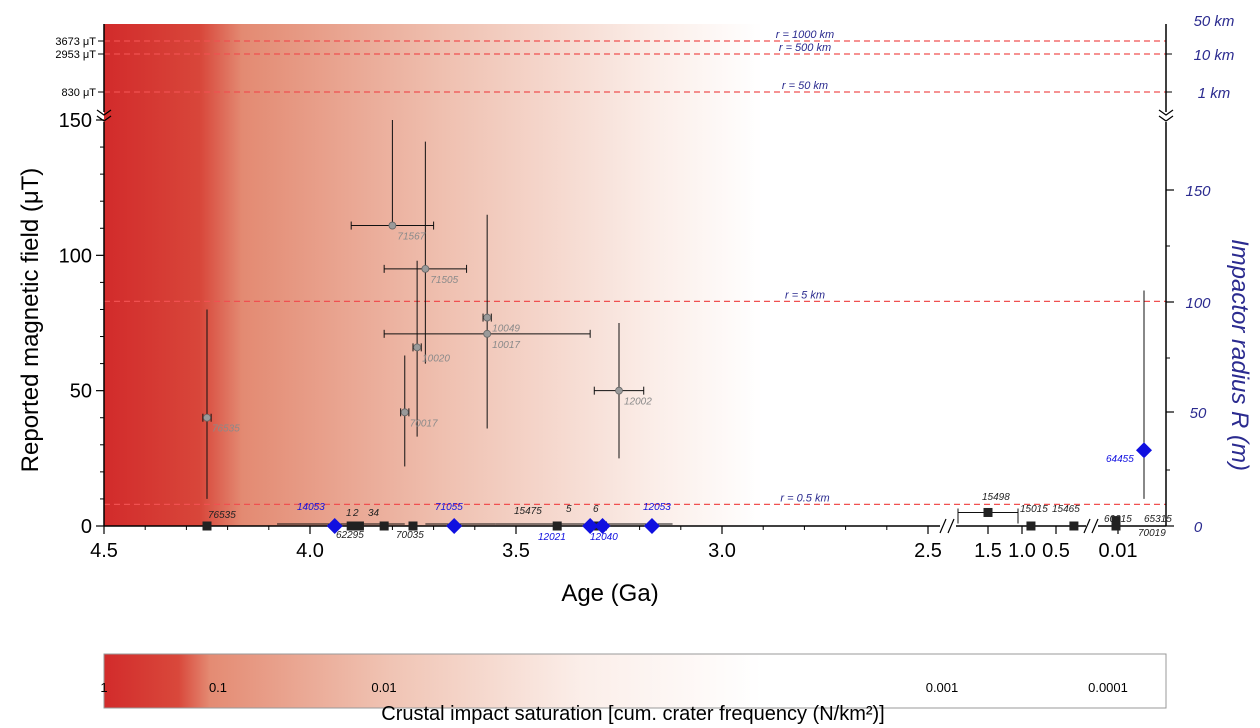 The width and height of the screenshot is (1260, 728). I want to click on null-sample-label: 2, so click(355, 513).